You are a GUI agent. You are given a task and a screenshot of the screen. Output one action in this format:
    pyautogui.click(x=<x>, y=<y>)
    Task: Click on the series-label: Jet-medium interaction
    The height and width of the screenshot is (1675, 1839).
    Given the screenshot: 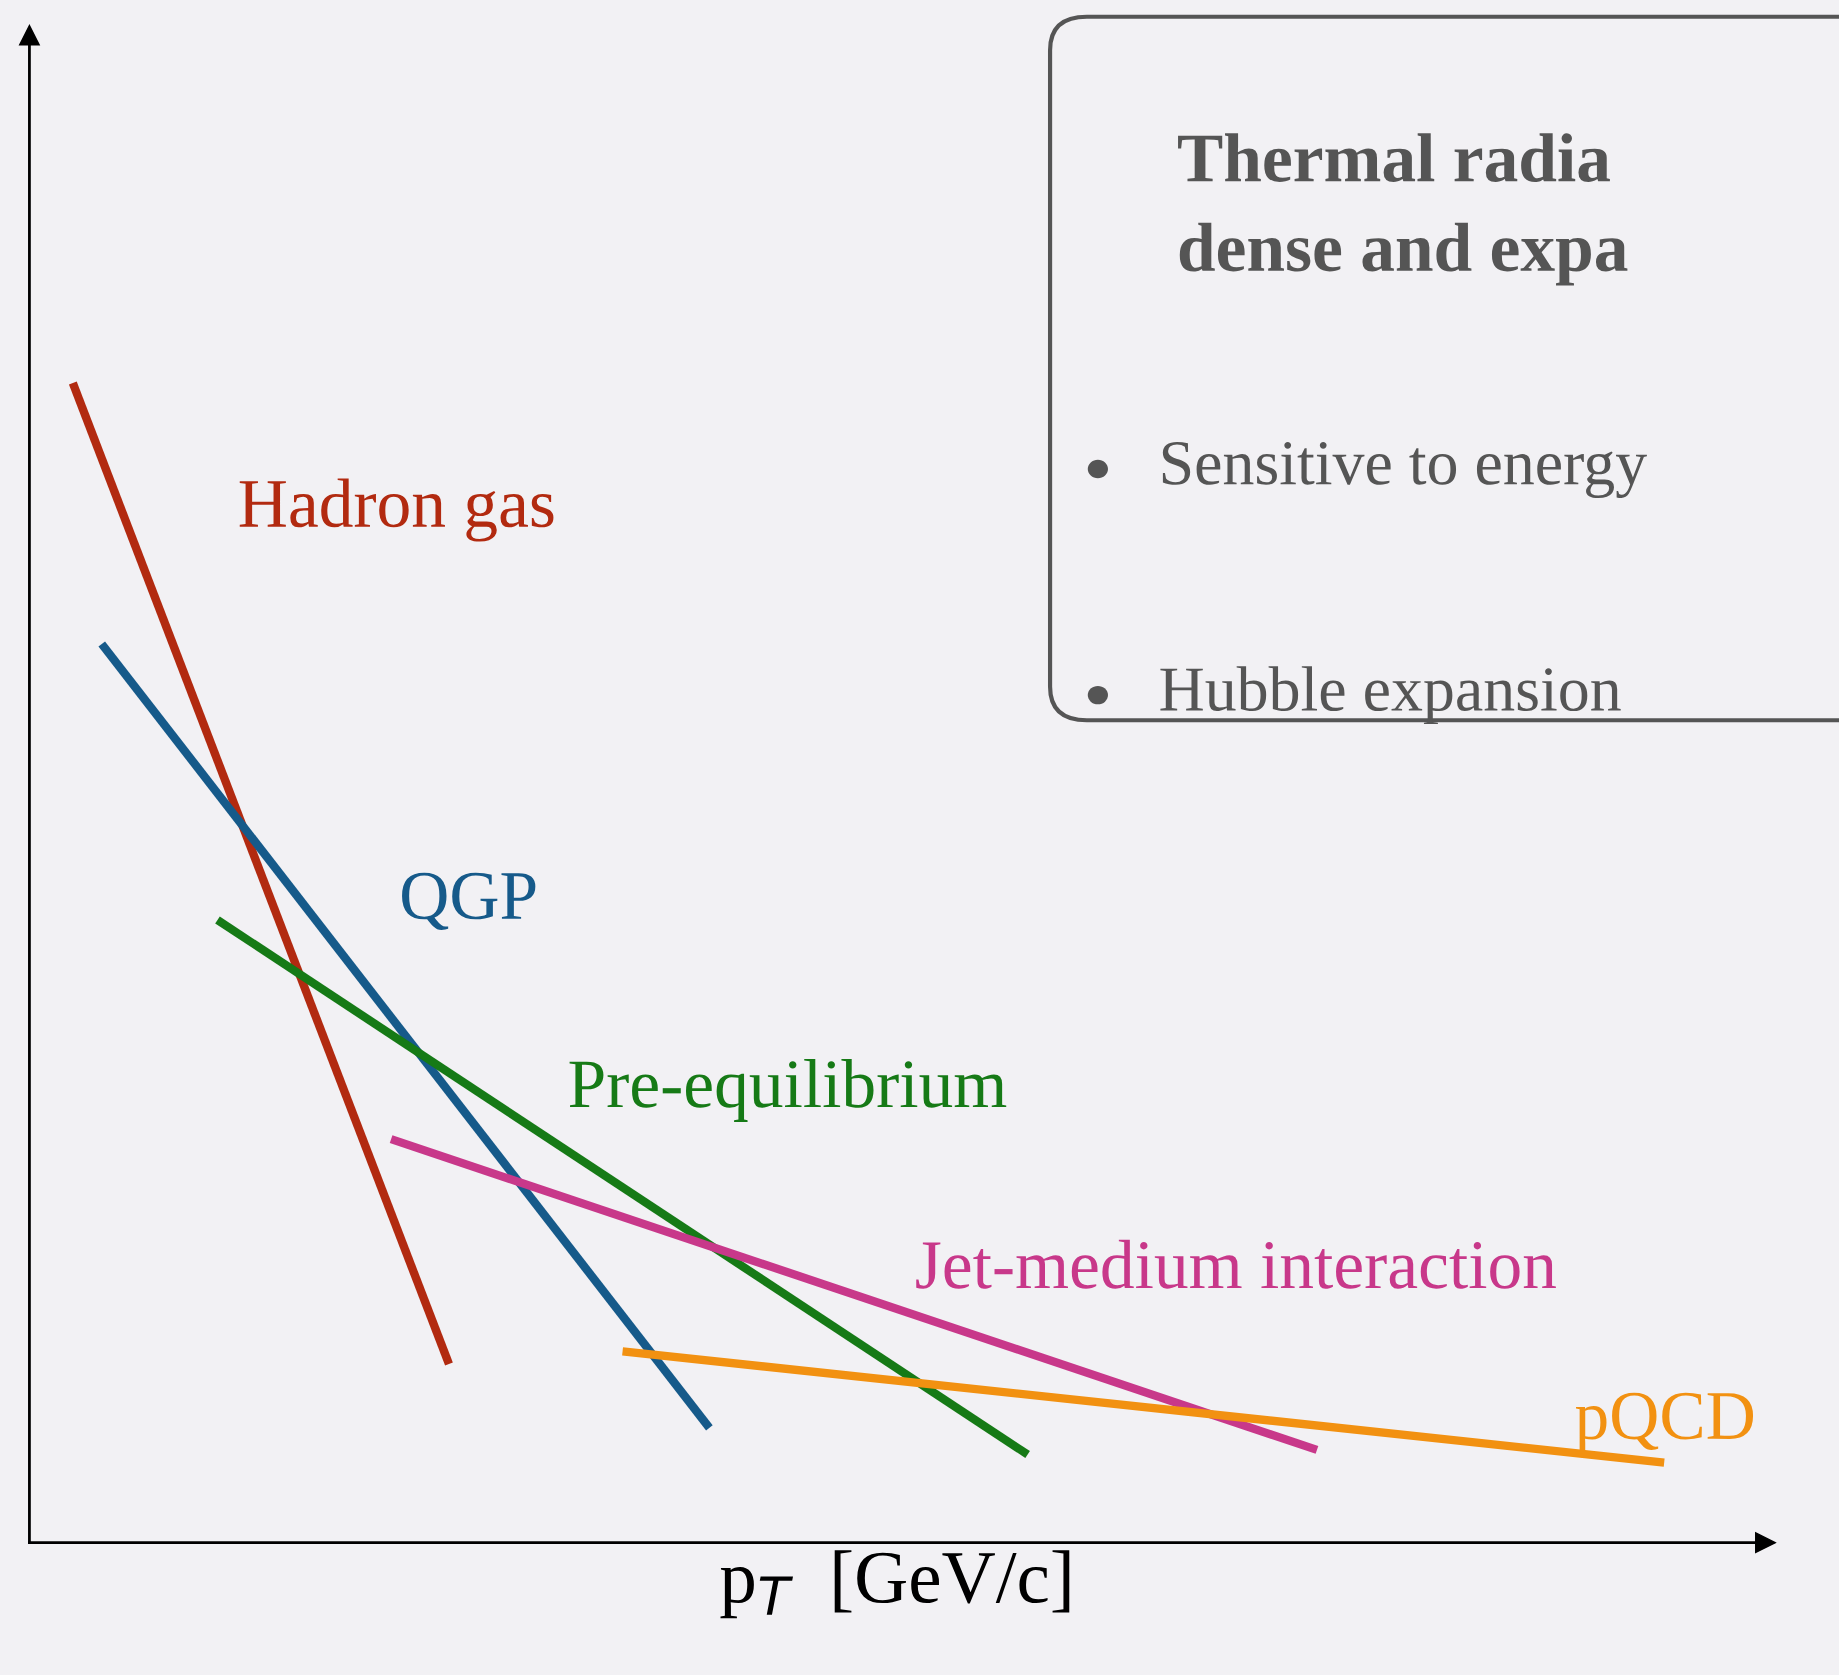 What is the action you would take?
    pyautogui.click(x=1236, y=1264)
    